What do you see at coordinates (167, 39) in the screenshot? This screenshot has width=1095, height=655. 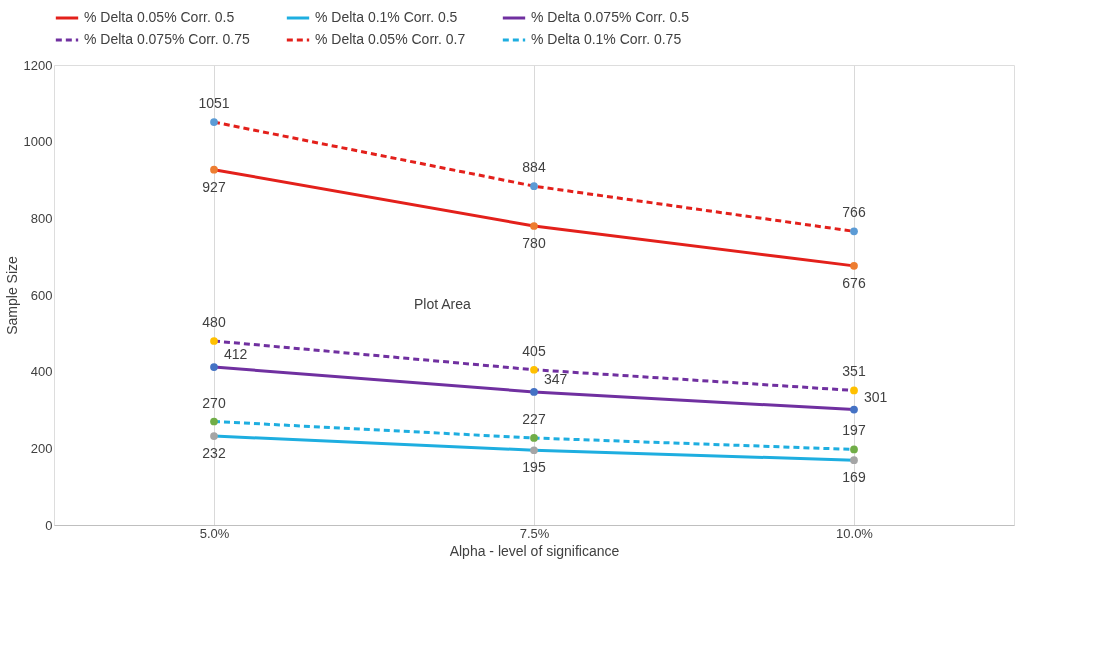 I see `legend-label: % Delta 0.075% Corr. 0.75` at bounding box center [167, 39].